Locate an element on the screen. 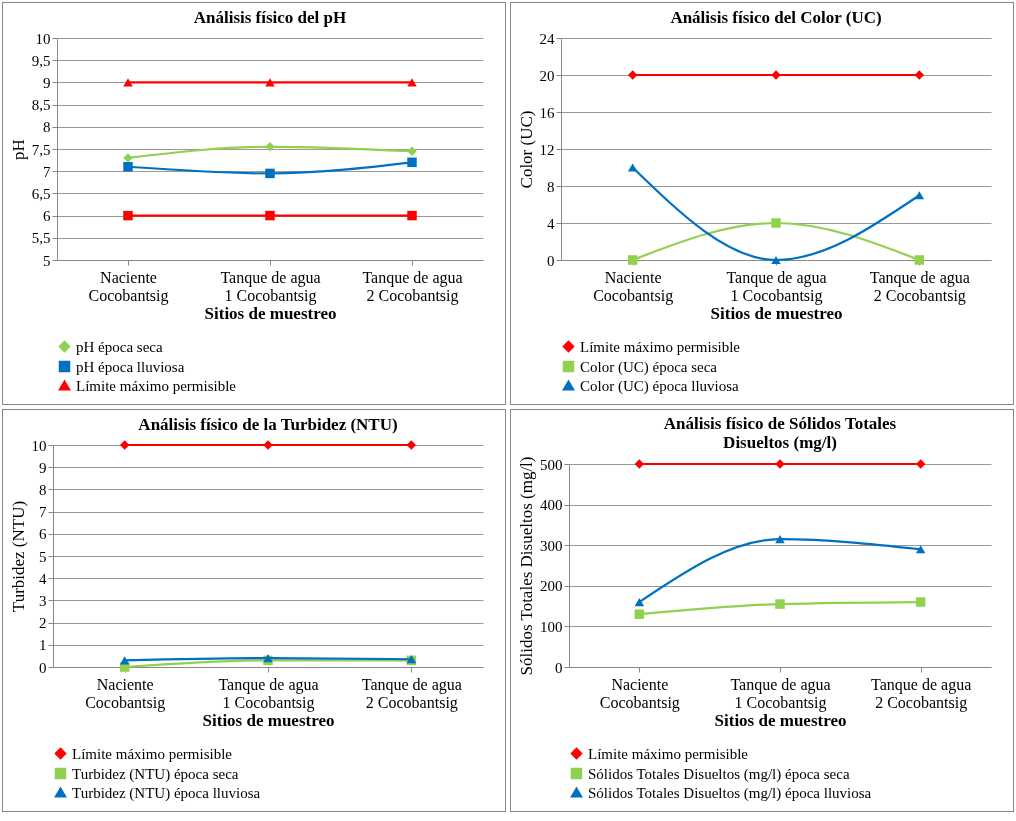  legend-label: Color (UC) época seca is located at coordinates (649, 367).